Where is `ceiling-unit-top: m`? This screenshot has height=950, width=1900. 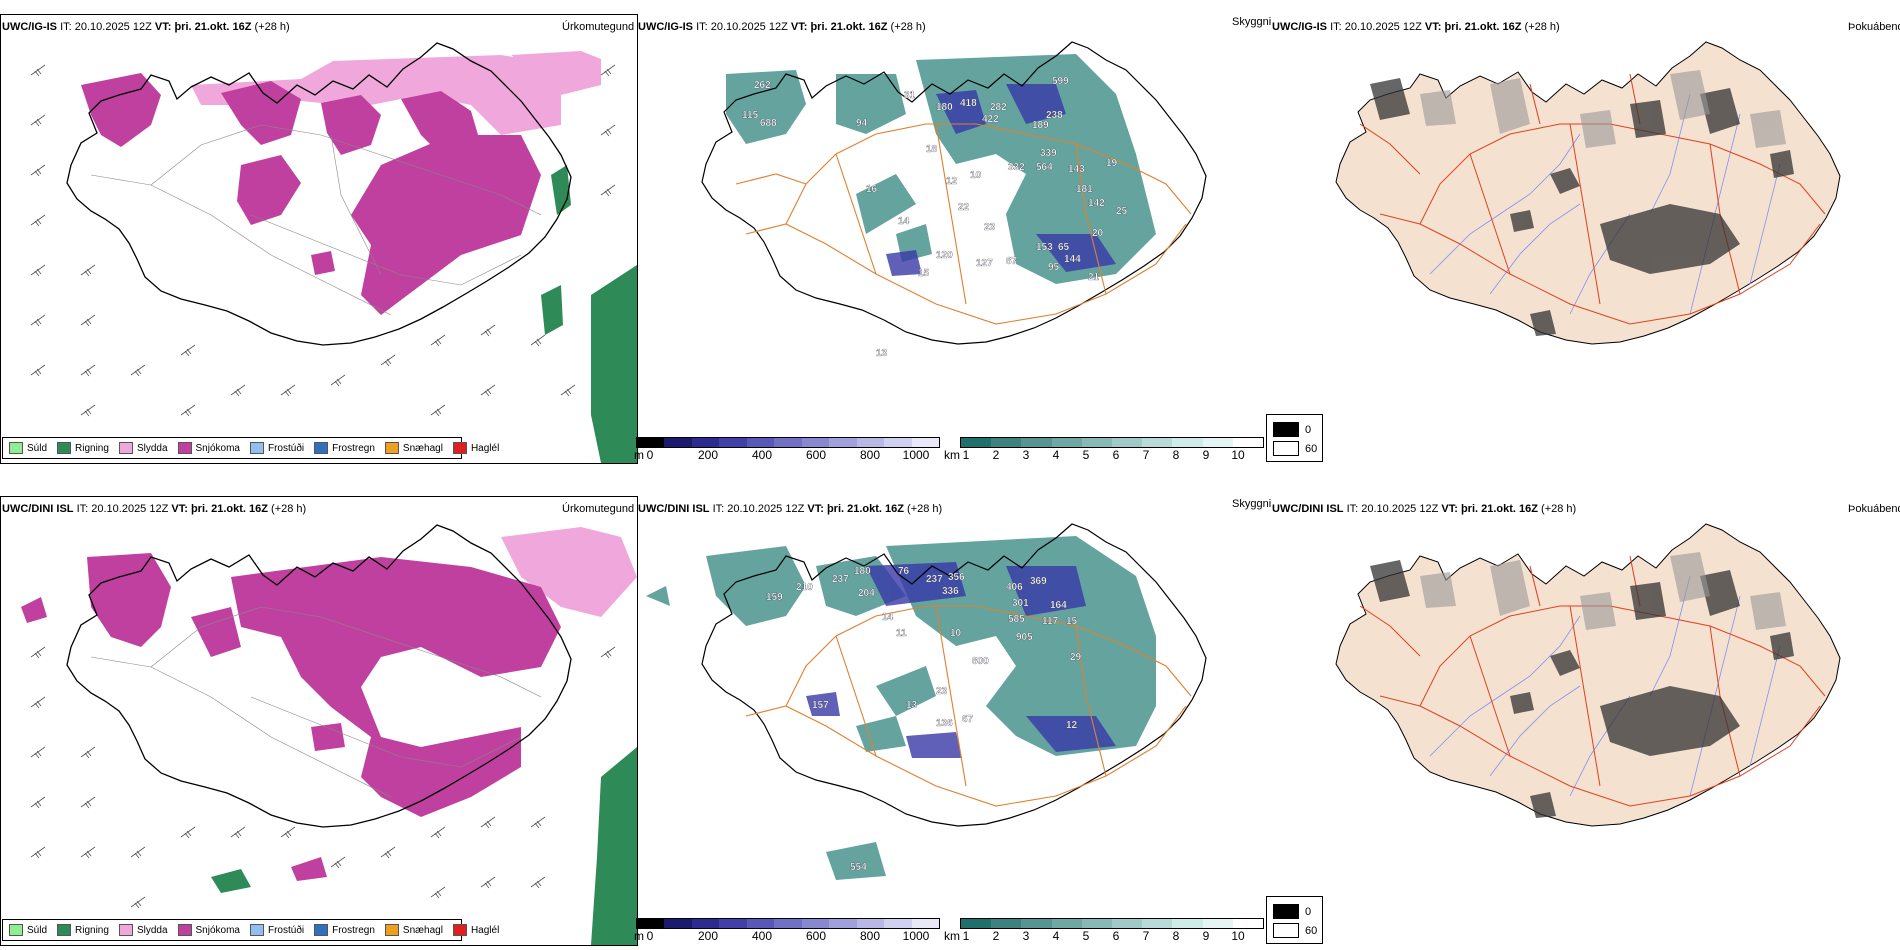 ceiling-unit-top: m is located at coordinates (639, 455).